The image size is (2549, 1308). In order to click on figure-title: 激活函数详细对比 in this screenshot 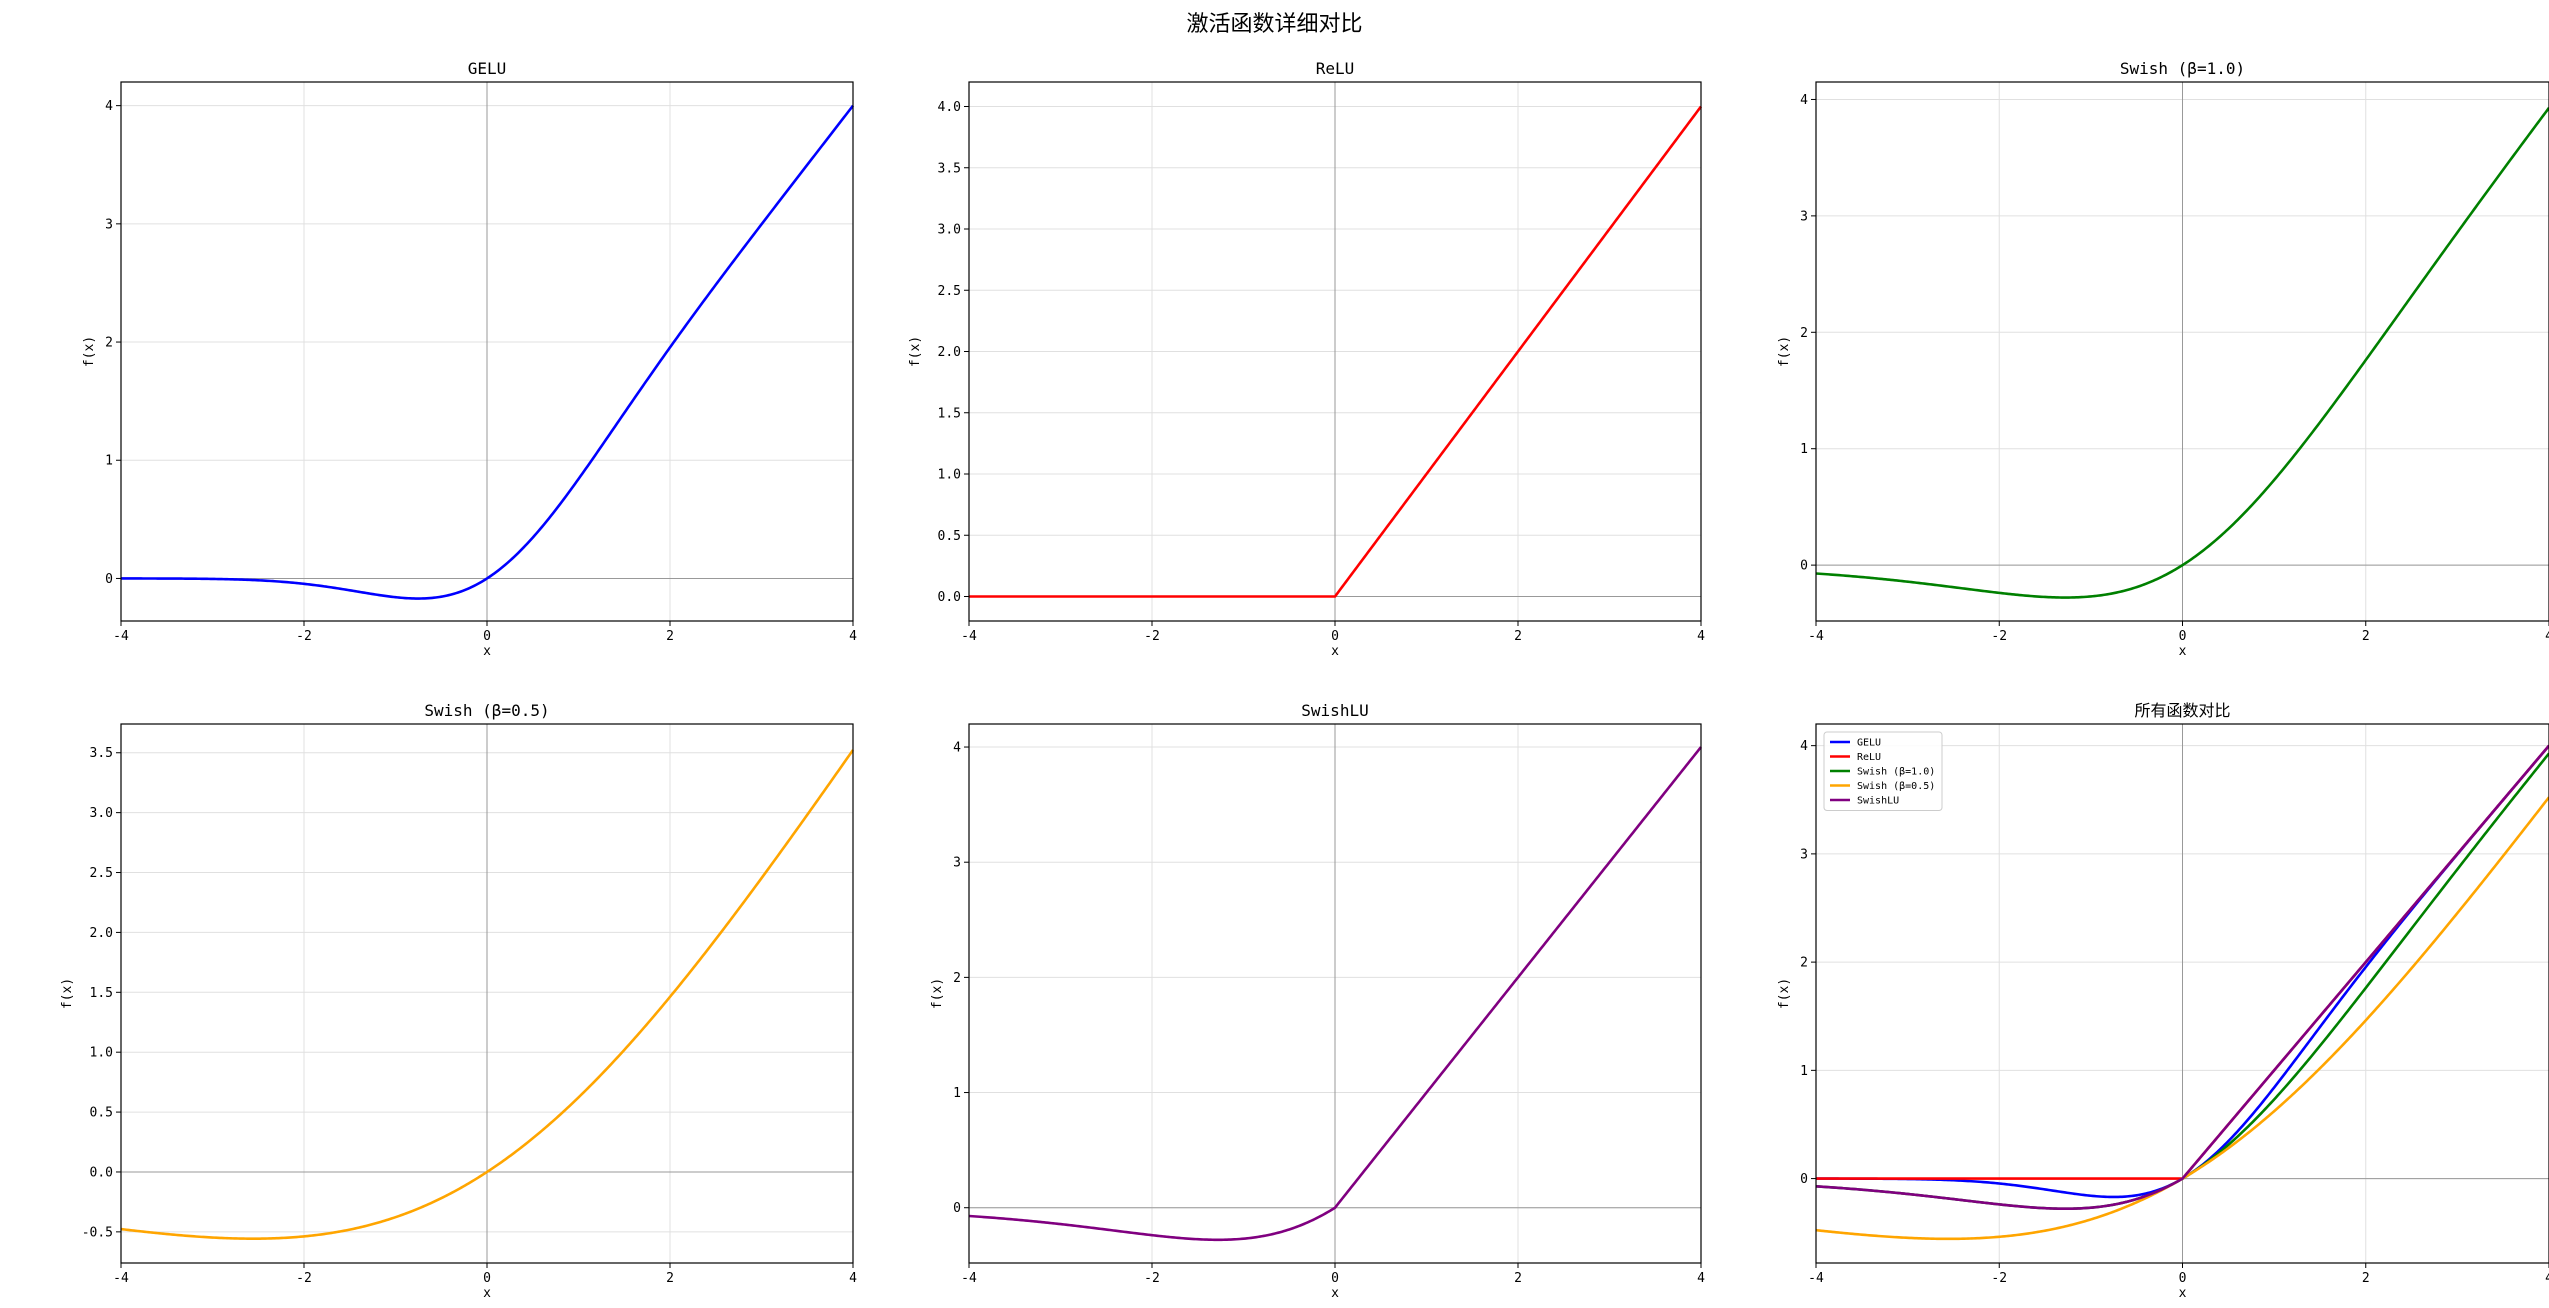, I will do `click(1274, 24)`.